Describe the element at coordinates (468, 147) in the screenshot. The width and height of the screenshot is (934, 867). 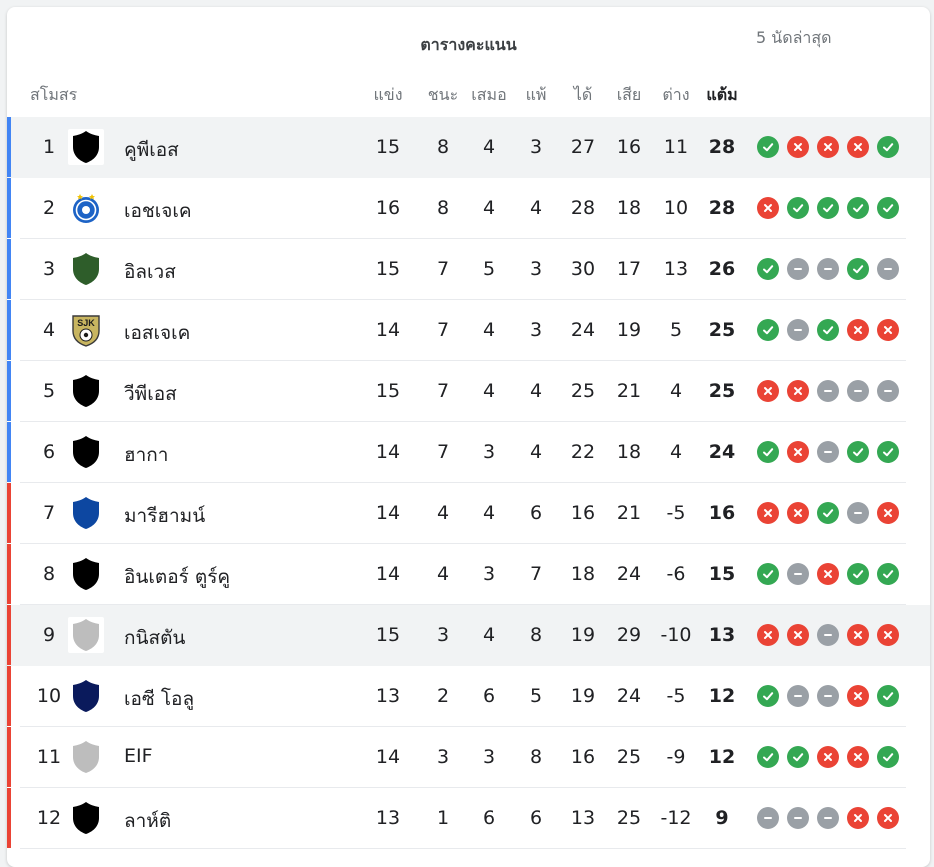
I see `table-row: 1 คูพีเอส 15 8 4 3 27 16 11 28` at that location.